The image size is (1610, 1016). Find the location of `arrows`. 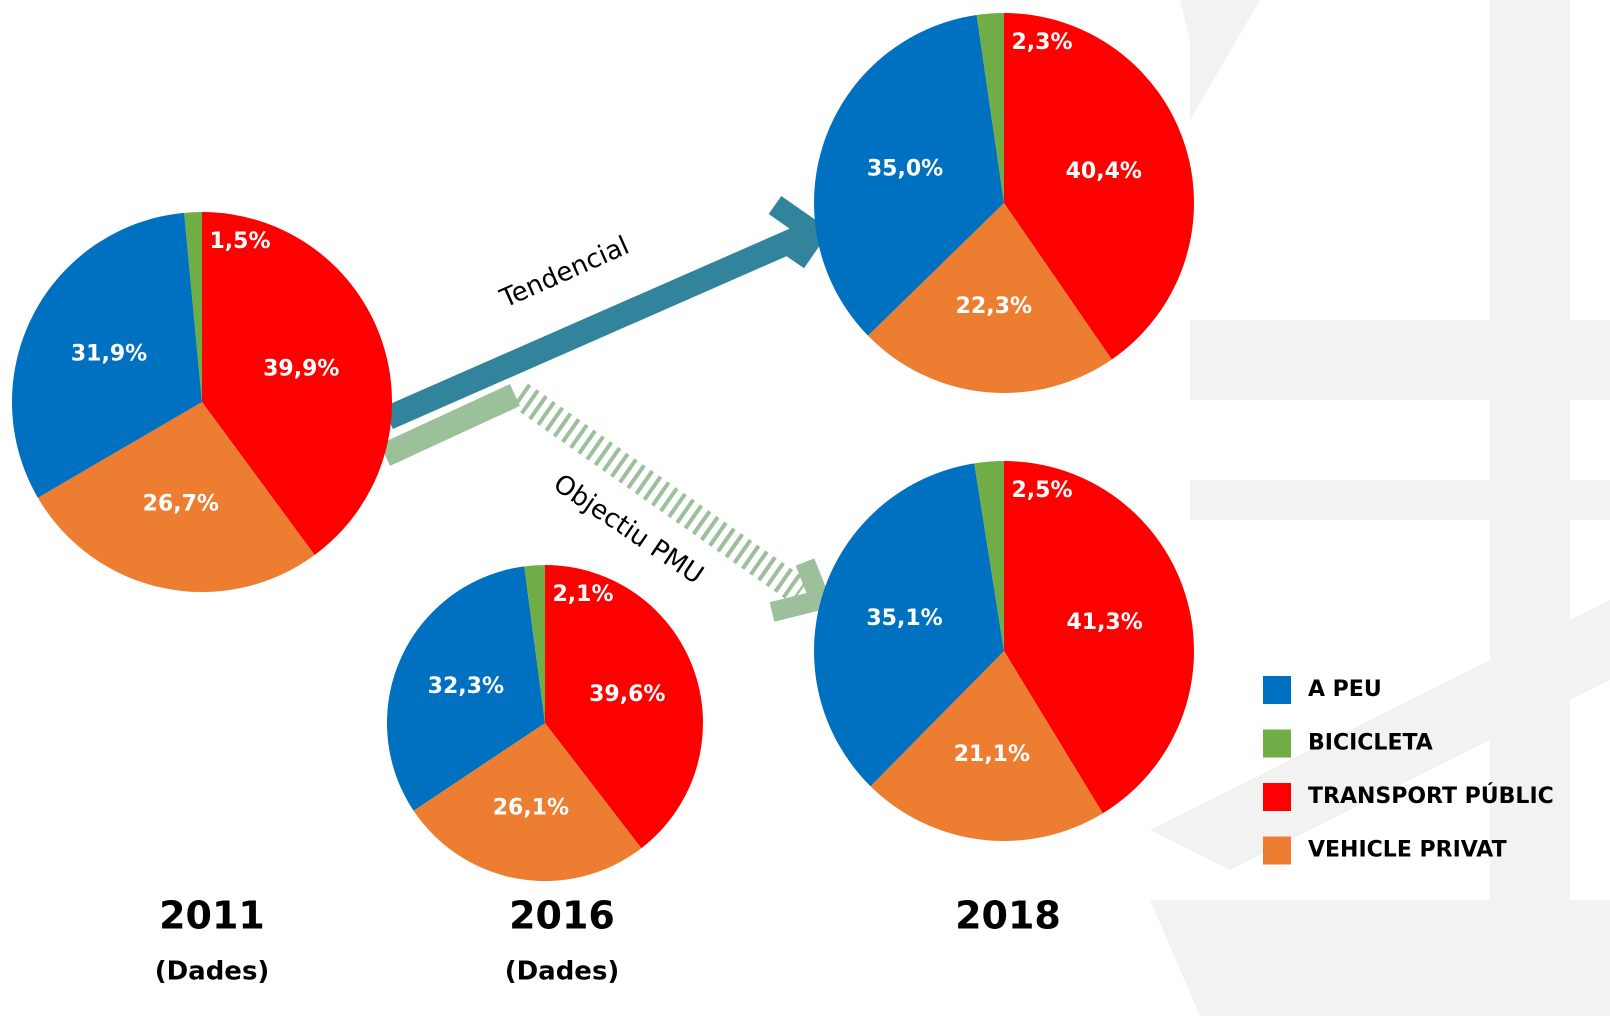

arrows is located at coordinates (606, 408).